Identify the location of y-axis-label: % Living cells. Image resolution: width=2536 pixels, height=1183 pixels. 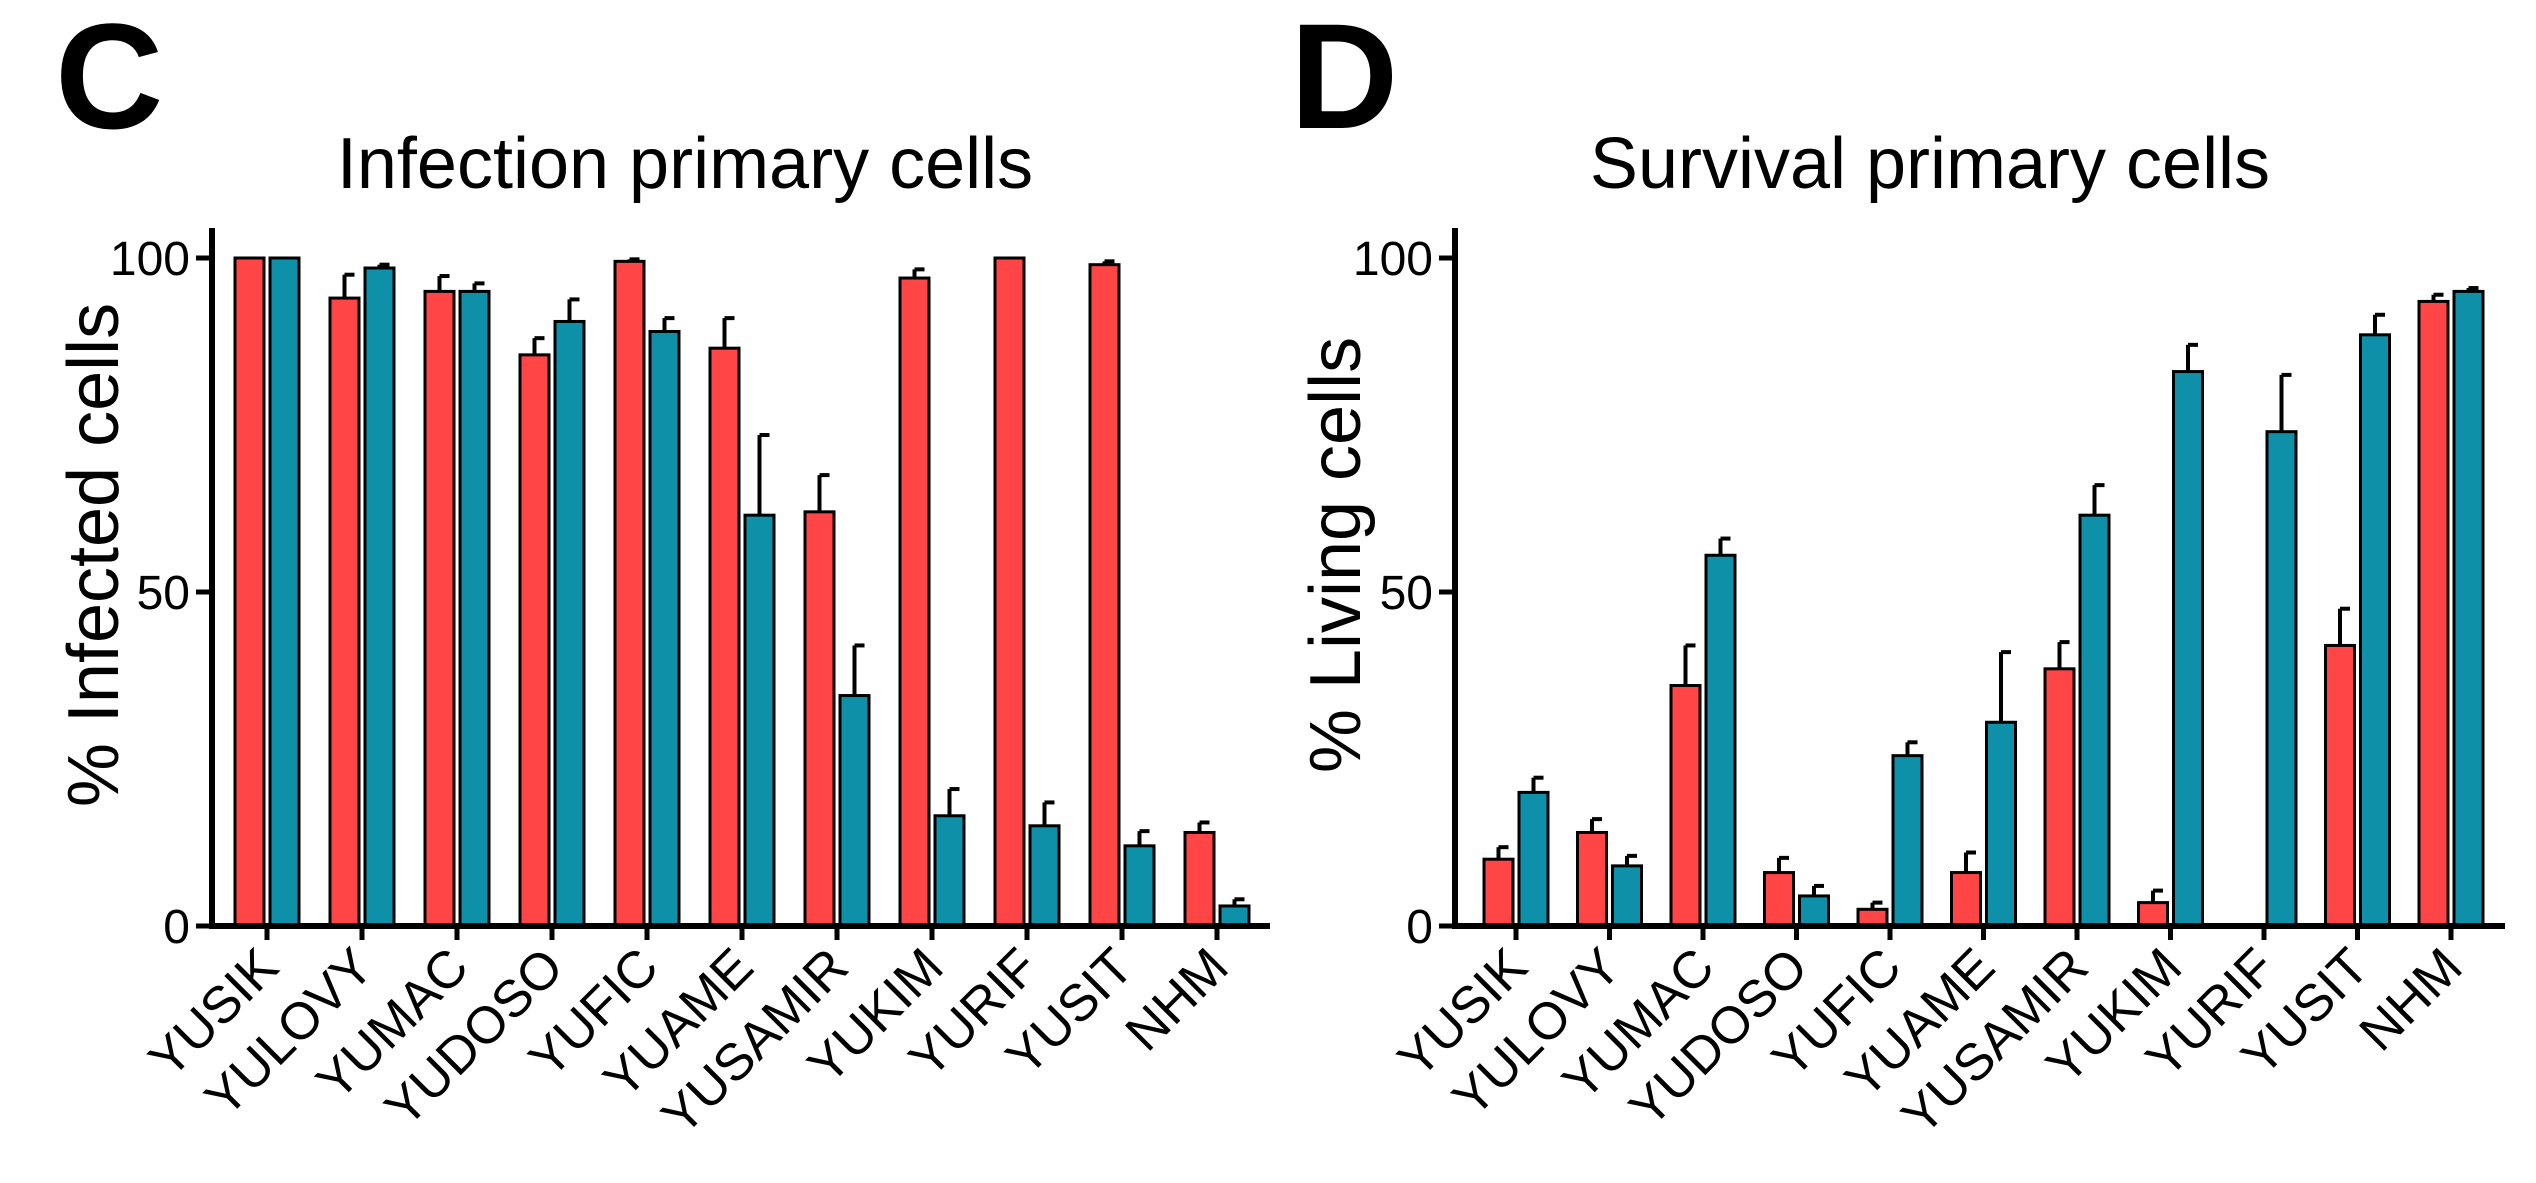
(1336, 555).